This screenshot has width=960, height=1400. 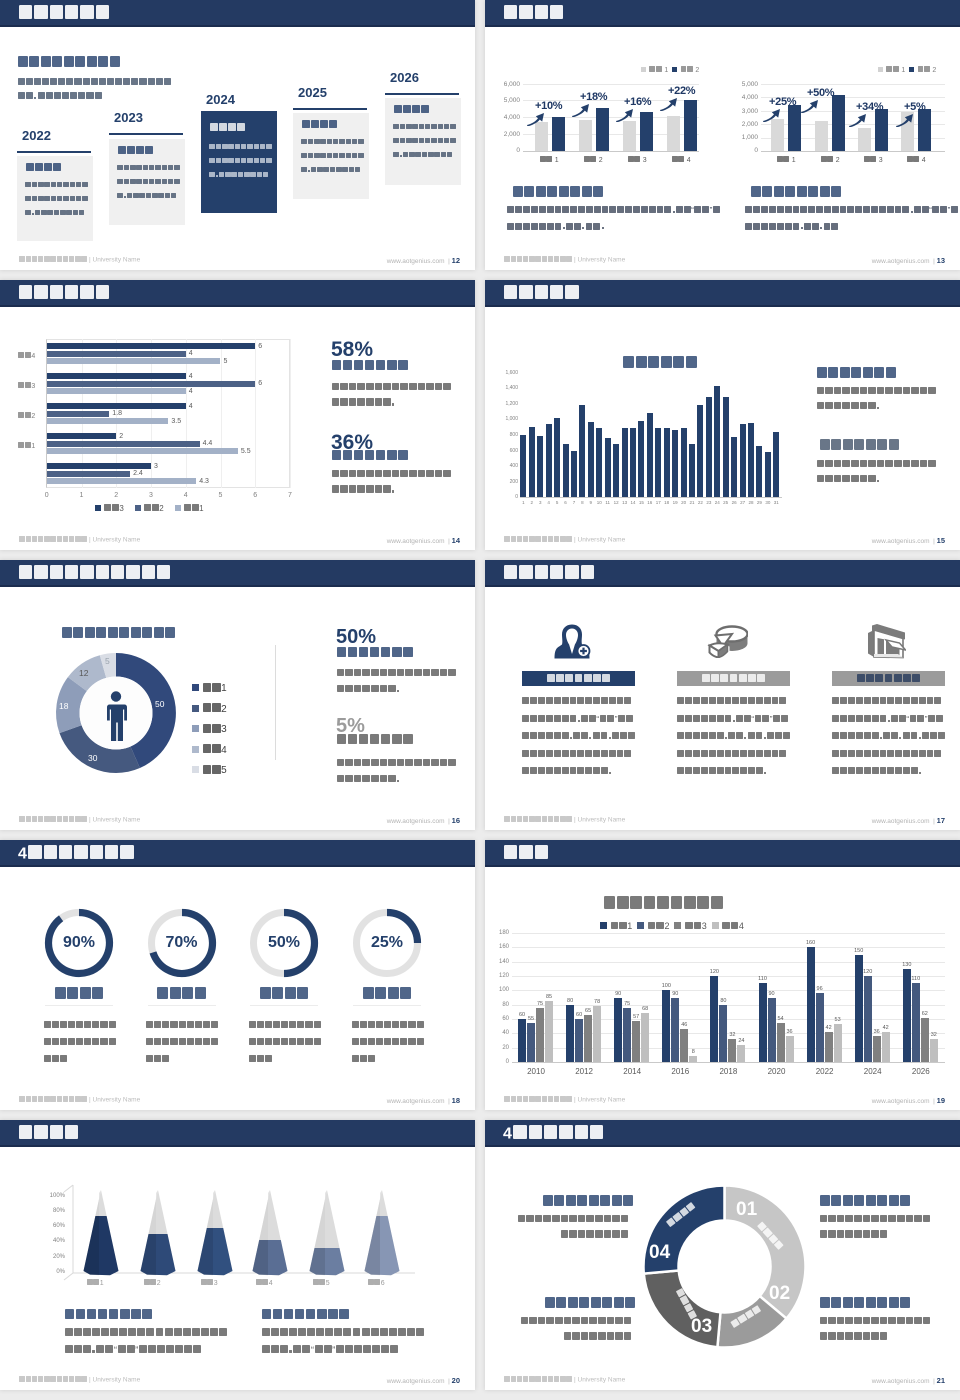 What do you see at coordinates (160, 704) in the screenshot?
I see `svg-text: 50` at bounding box center [160, 704].